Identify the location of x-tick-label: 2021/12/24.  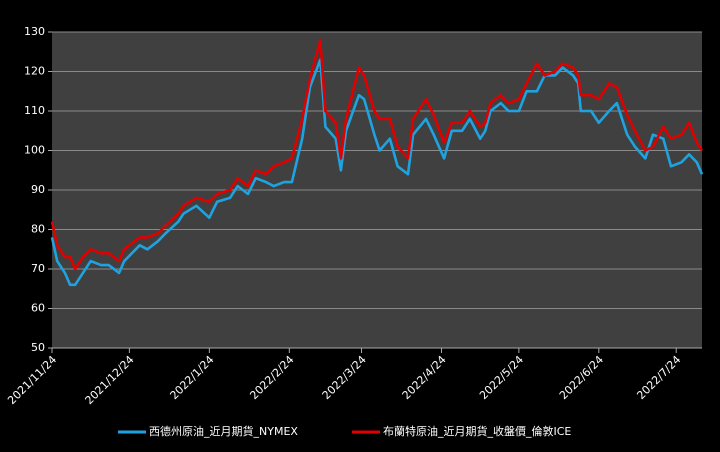
(110, 380).